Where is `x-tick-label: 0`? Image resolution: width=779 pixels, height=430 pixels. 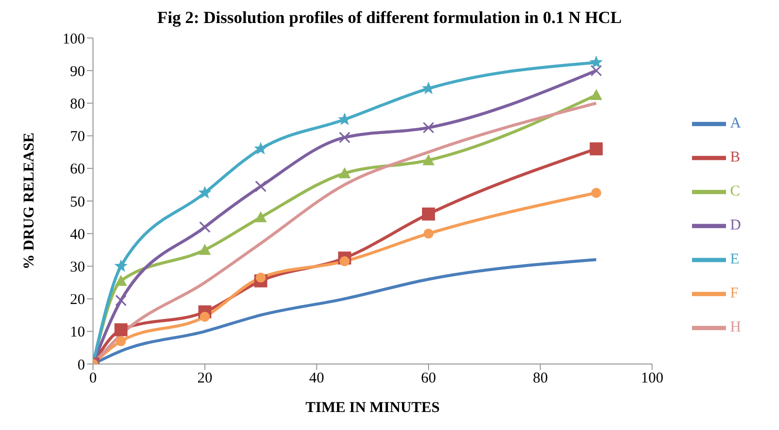
x-tick-label: 0 is located at coordinates (93, 378).